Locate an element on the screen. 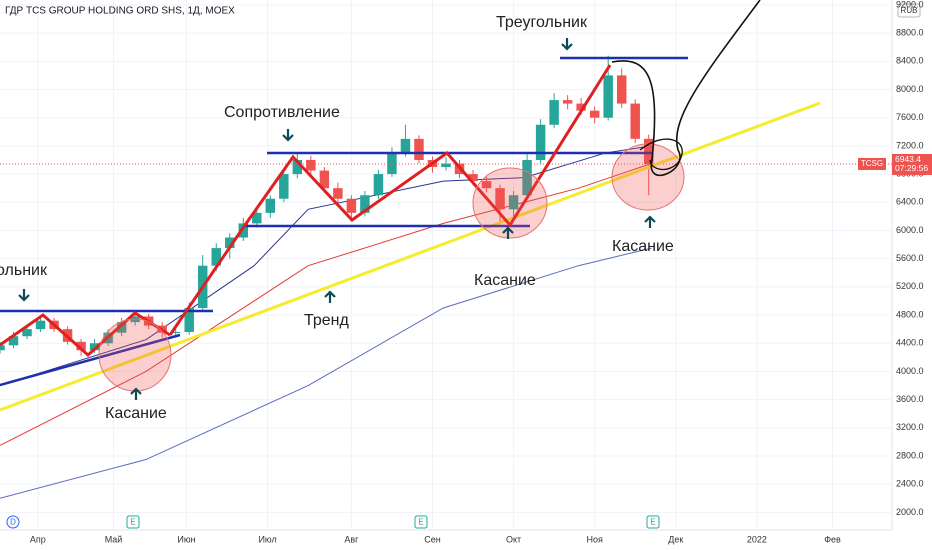  annotation: Тренд is located at coordinates (327, 320).